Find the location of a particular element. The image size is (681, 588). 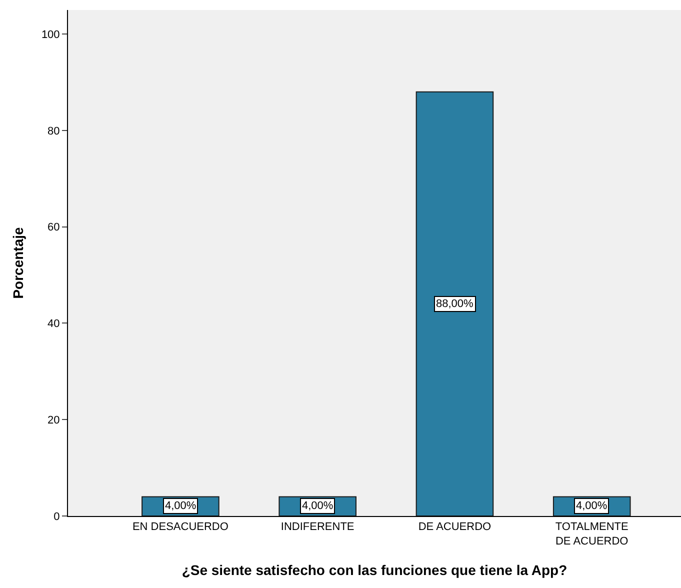

y-tick-label: 40 is located at coordinates (54, 324).